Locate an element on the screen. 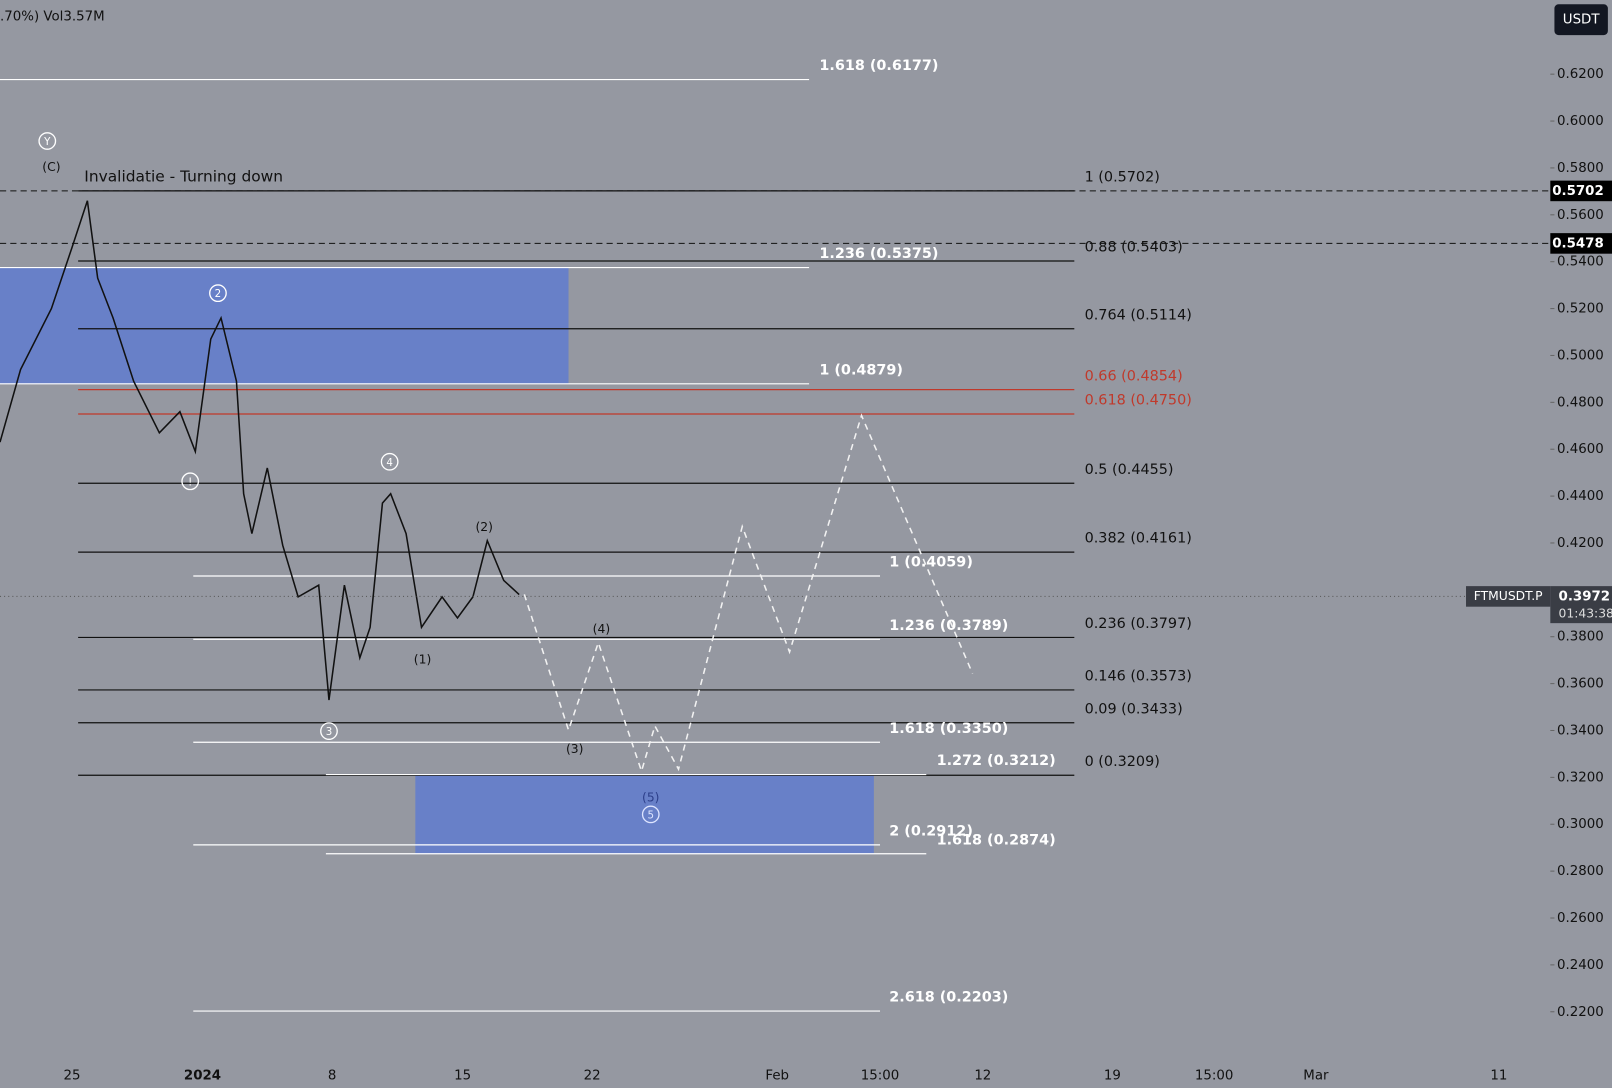 Image resolution: width=1612 pixels, height=1088 pixels. fib-label: 0.146 (0.3573) is located at coordinates (1138, 677).